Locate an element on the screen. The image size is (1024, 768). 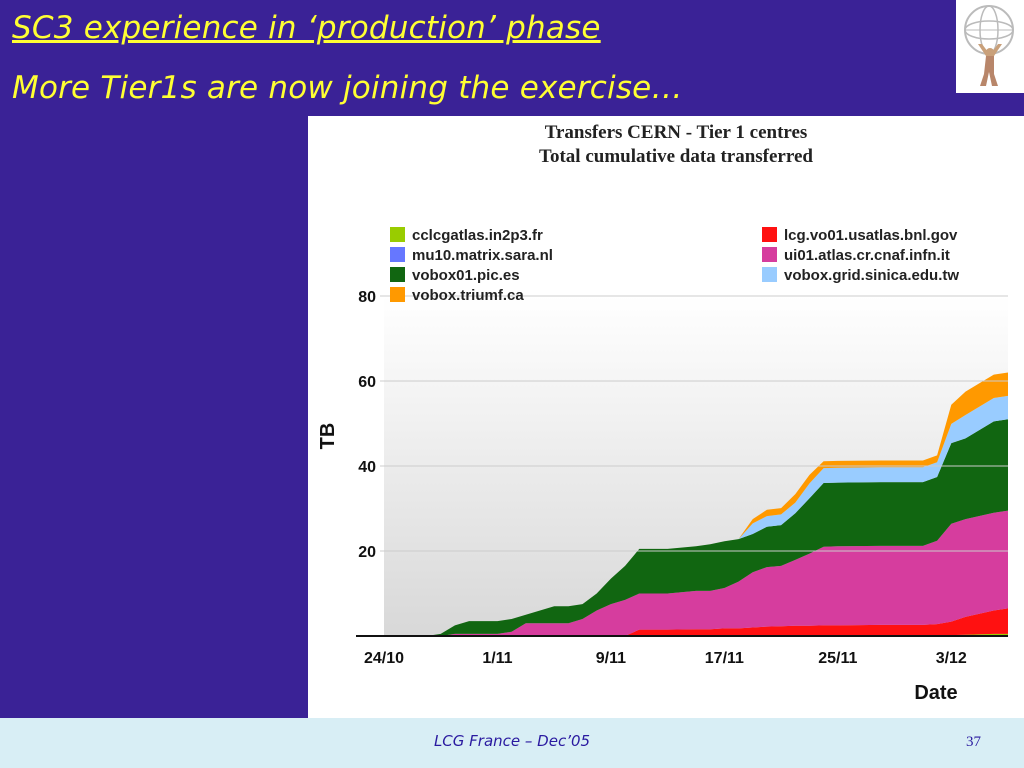
x-tick-label-4: 25/11 is located at coordinates (837, 658).